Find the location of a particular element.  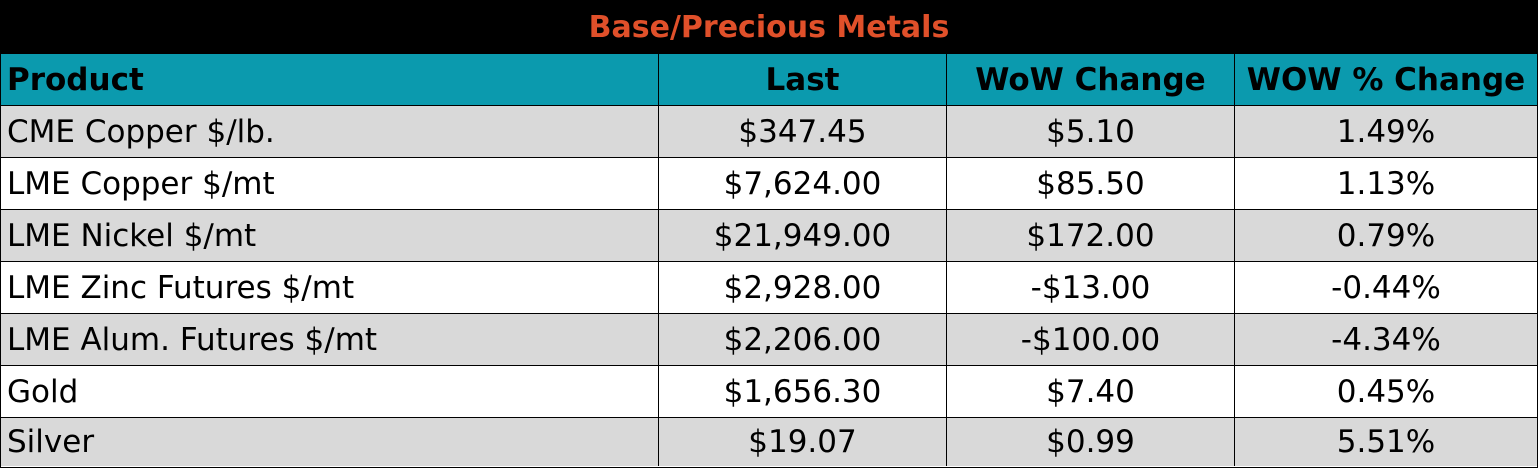

table-title: Base/Precious Metals is located at coordinates (769, 27).